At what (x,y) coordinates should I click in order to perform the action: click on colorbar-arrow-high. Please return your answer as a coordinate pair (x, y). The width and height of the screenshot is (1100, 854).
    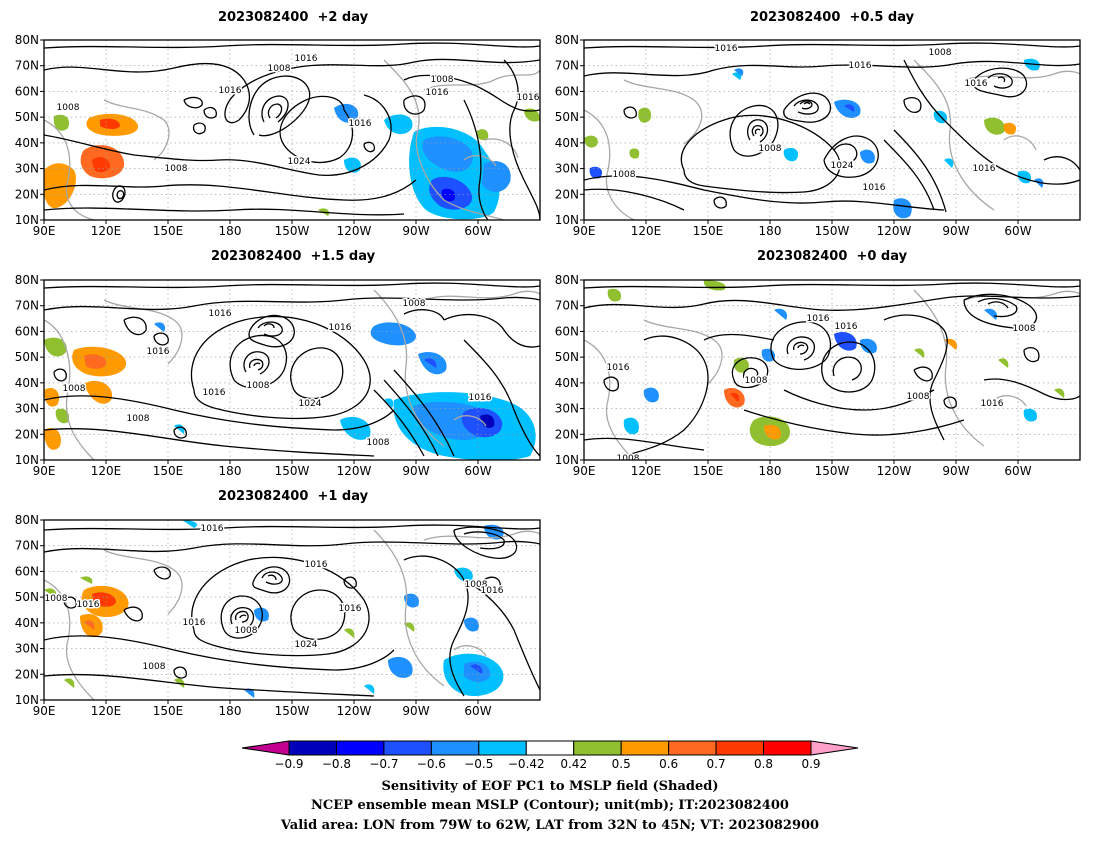
    Looking at the image, I should click on (834, 748).